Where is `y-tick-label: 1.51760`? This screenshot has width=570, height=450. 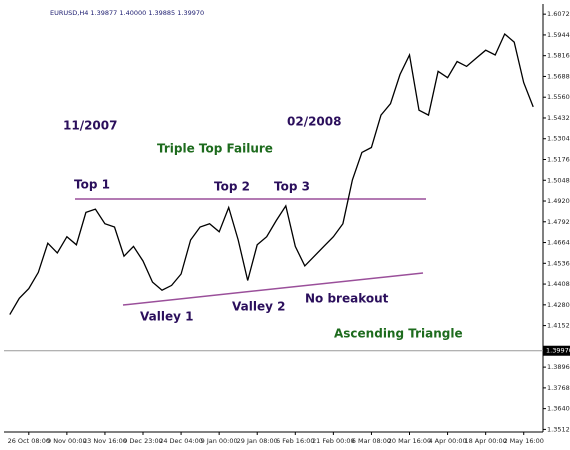 y-tick-label: 1.51760 is located at coordinates (558, 159).